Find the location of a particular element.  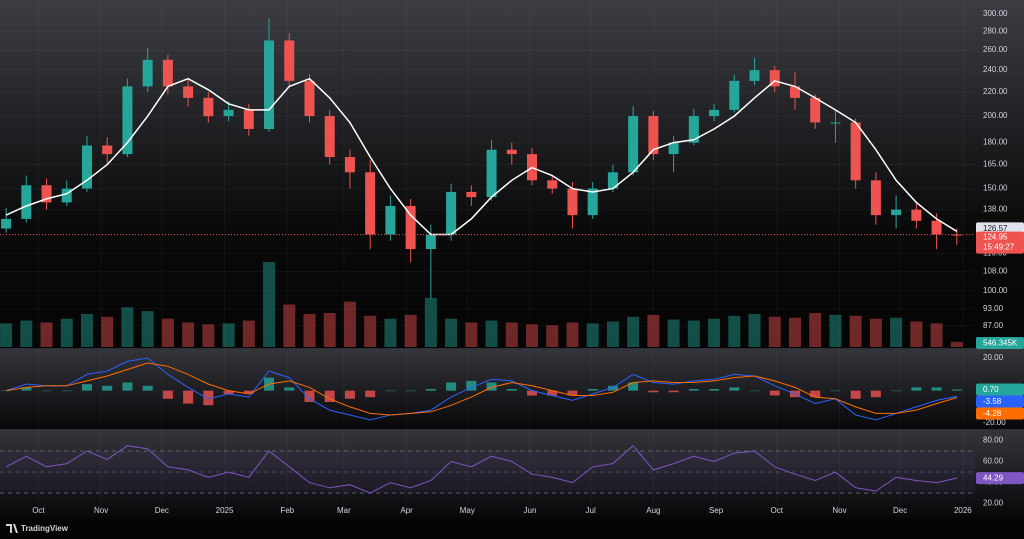

rsi-value-label: 44.29 is located at coordinates (993, 478).